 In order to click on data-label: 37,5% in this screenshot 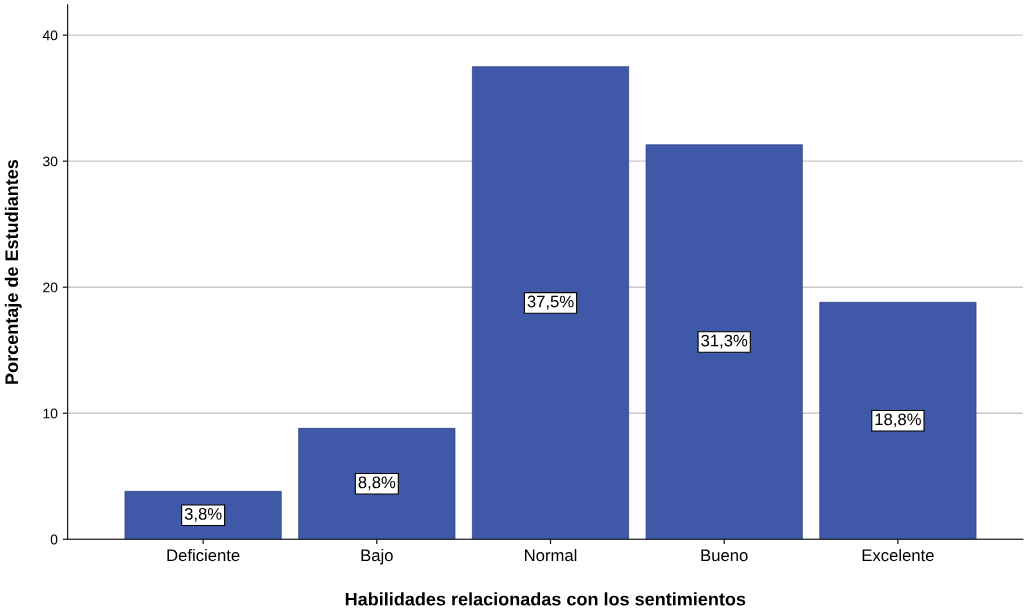, I will do `click(550, 302)`.